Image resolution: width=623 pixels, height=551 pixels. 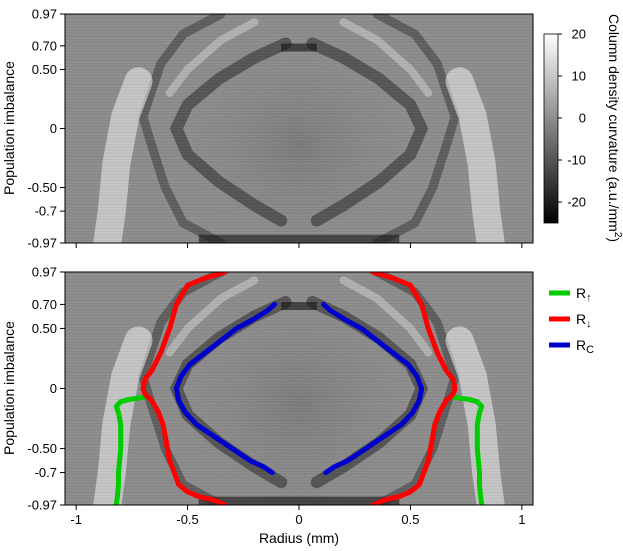 What do you see at coordinates (521, 519) in the screenshot?
I see `x-tick-label: 1` at bounding box center [521, 519].